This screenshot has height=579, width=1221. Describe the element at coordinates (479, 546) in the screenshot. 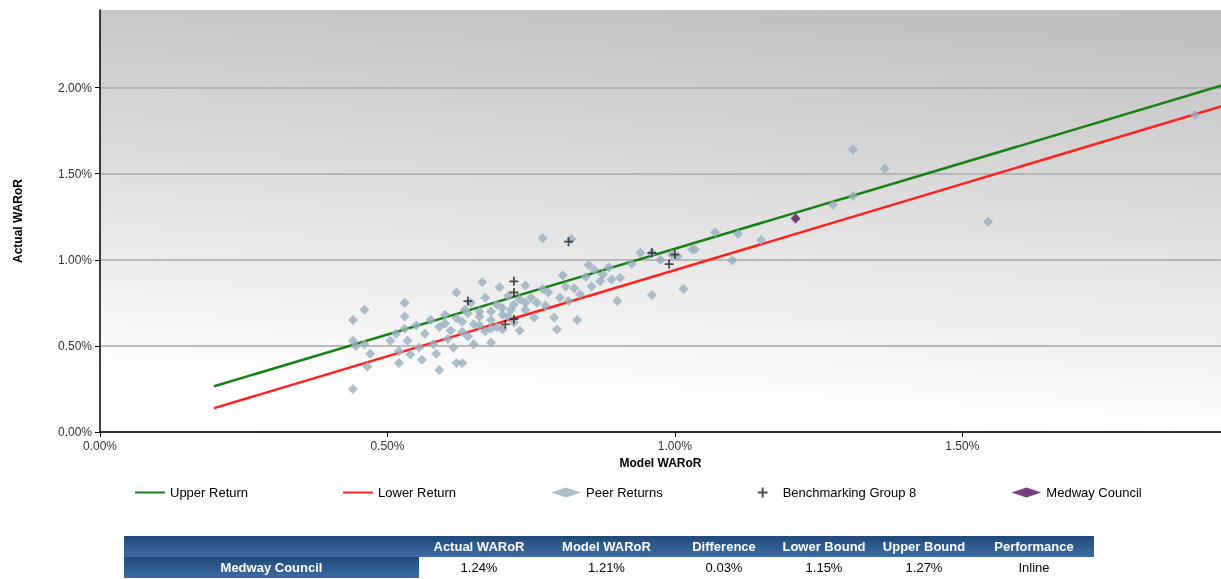

I see `text: Actual WARoR` at that location.